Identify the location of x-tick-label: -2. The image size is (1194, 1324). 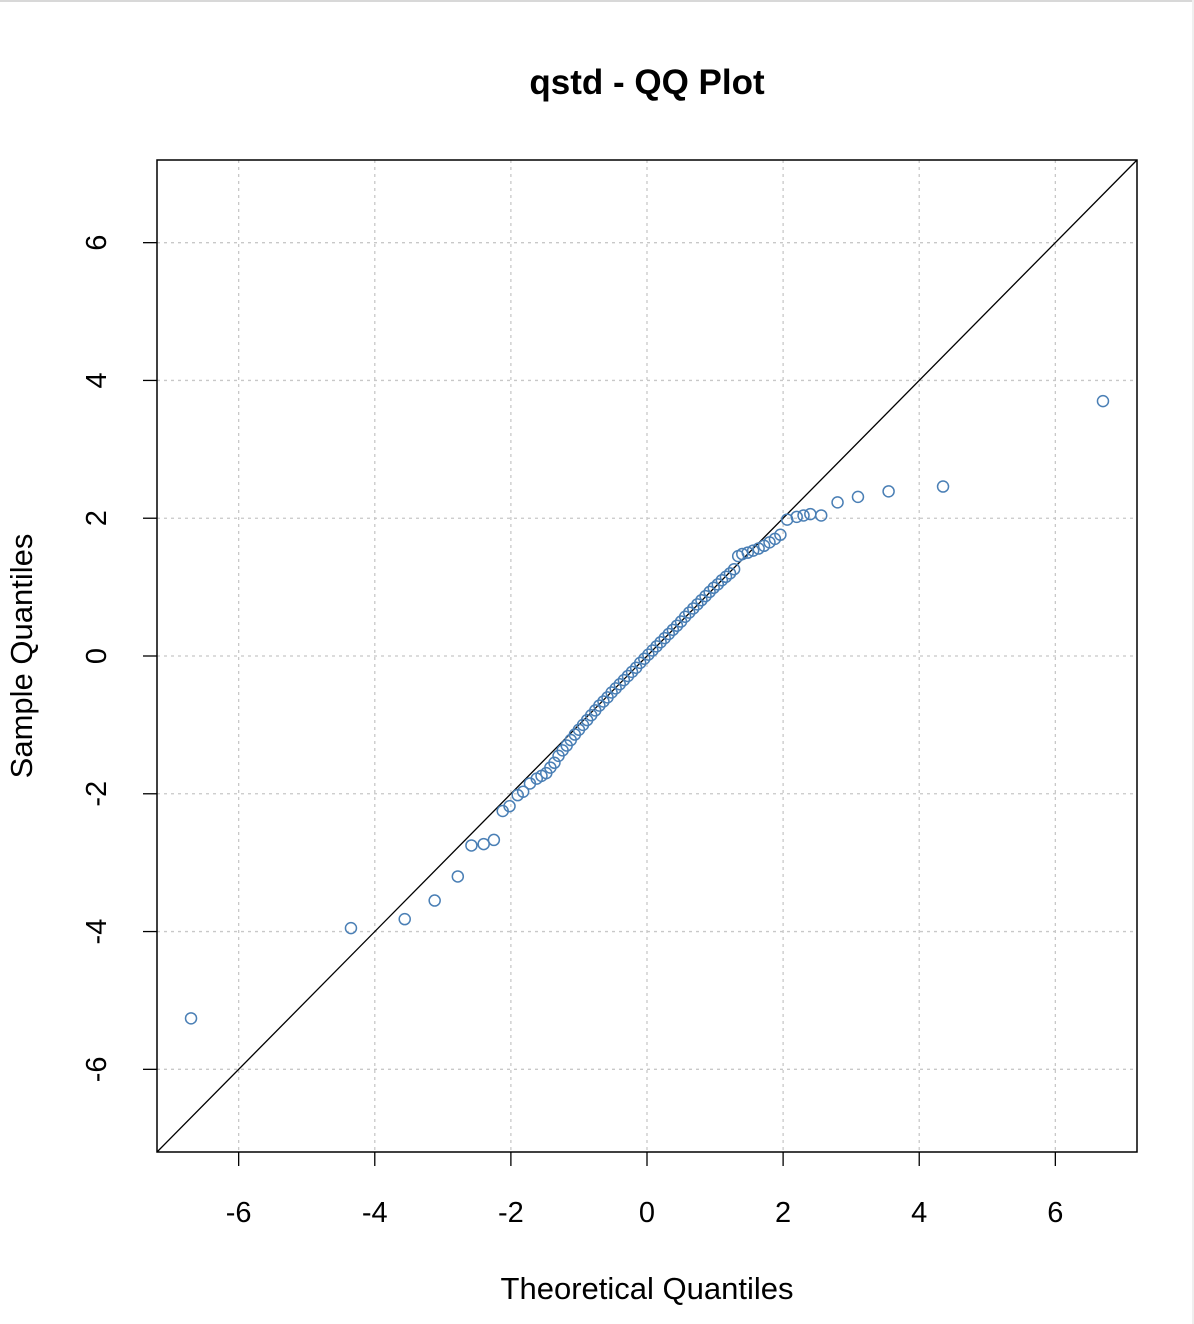
(511, 1213).